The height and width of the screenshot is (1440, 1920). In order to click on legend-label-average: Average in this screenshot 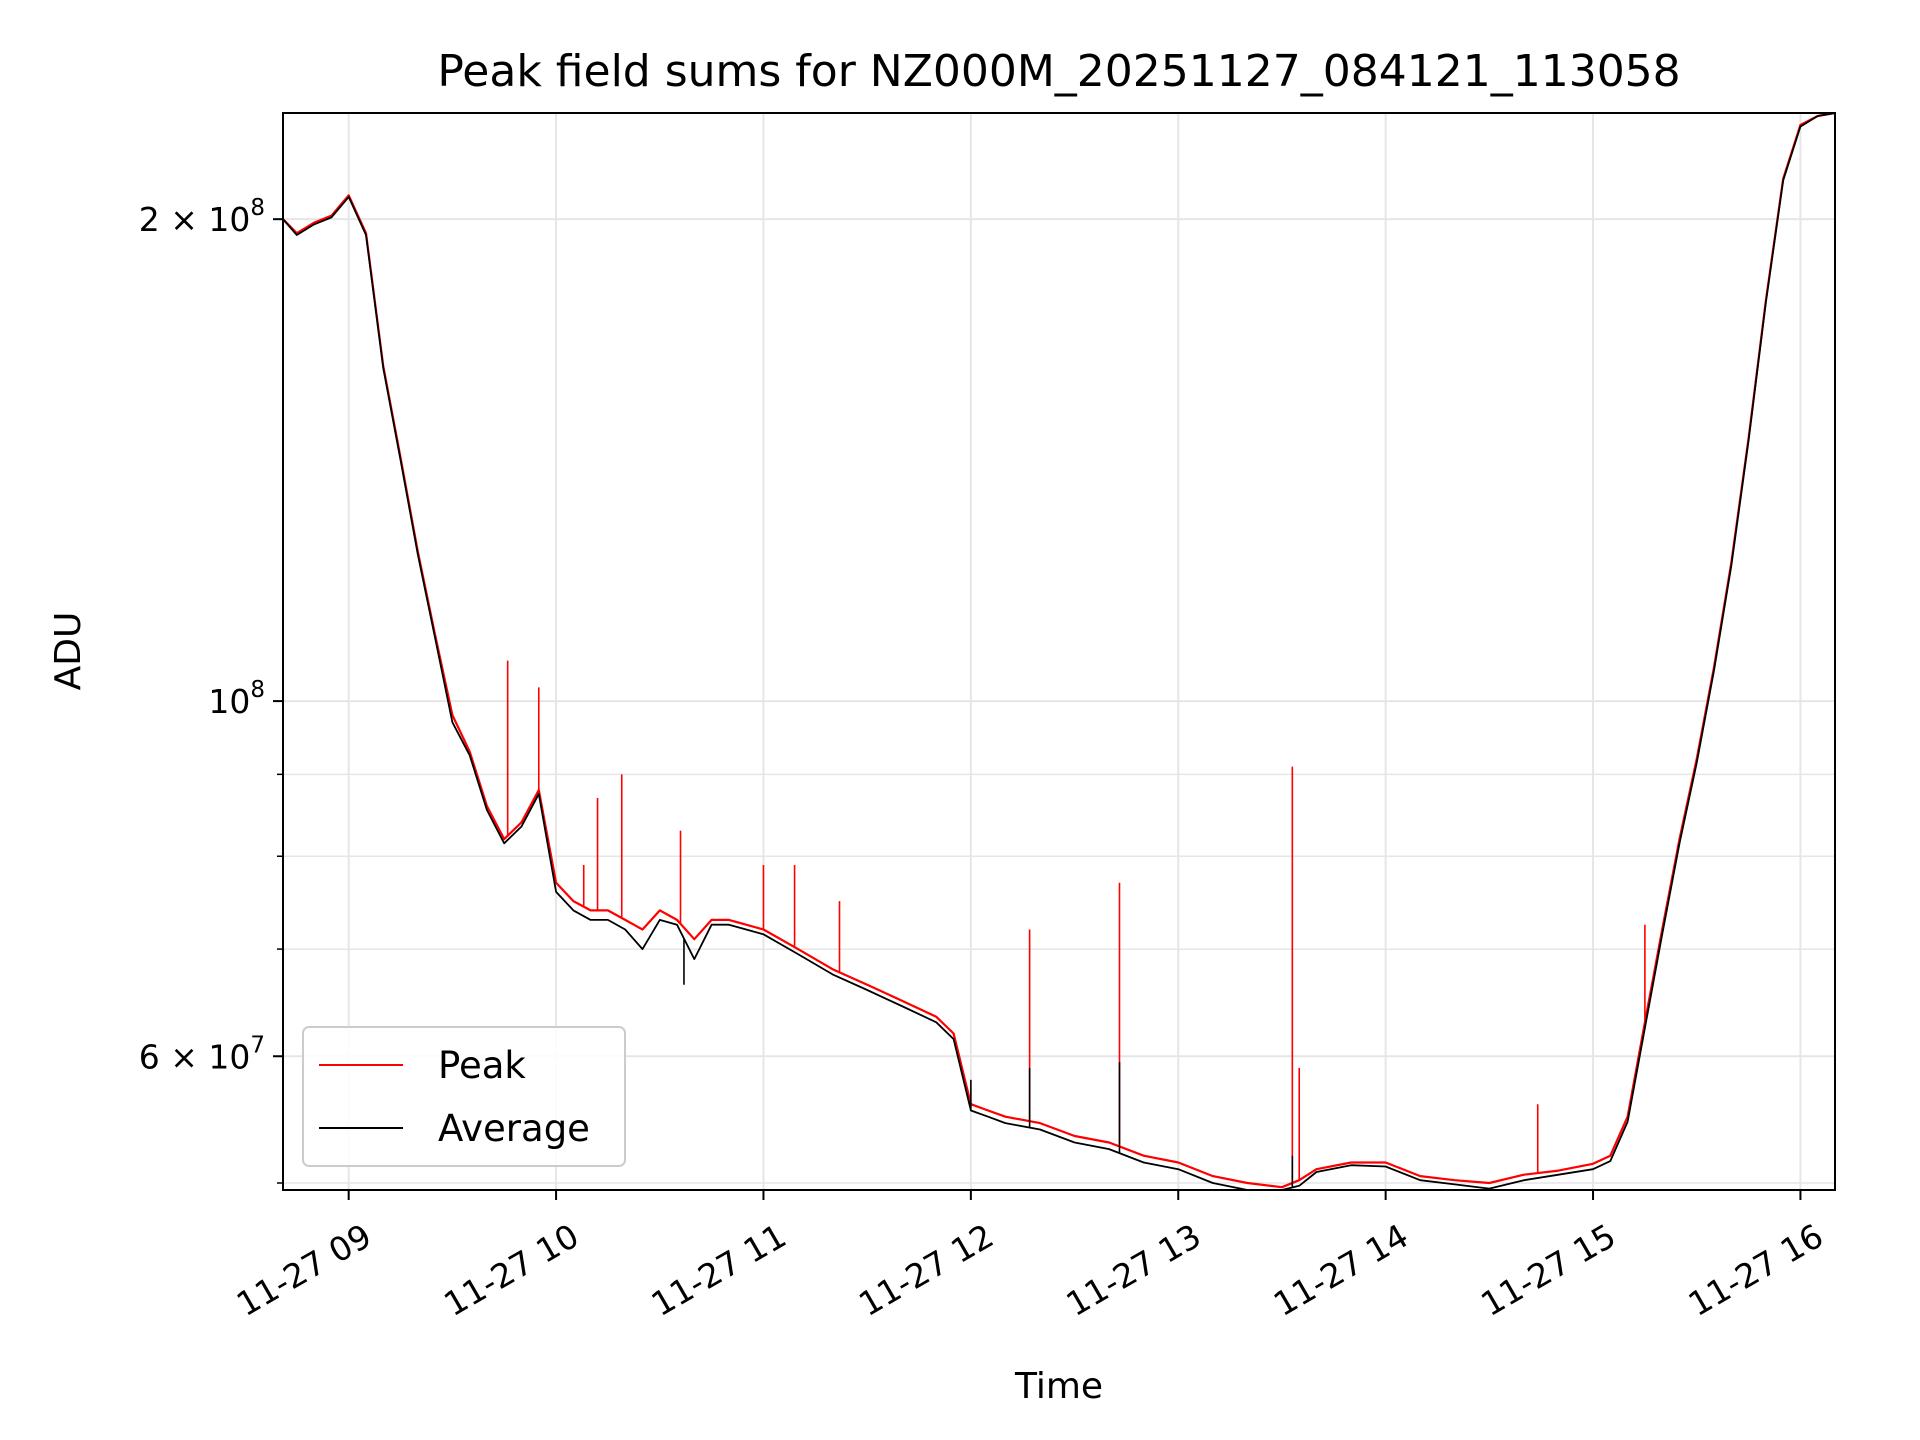, I will do `click(514, 1128)`.